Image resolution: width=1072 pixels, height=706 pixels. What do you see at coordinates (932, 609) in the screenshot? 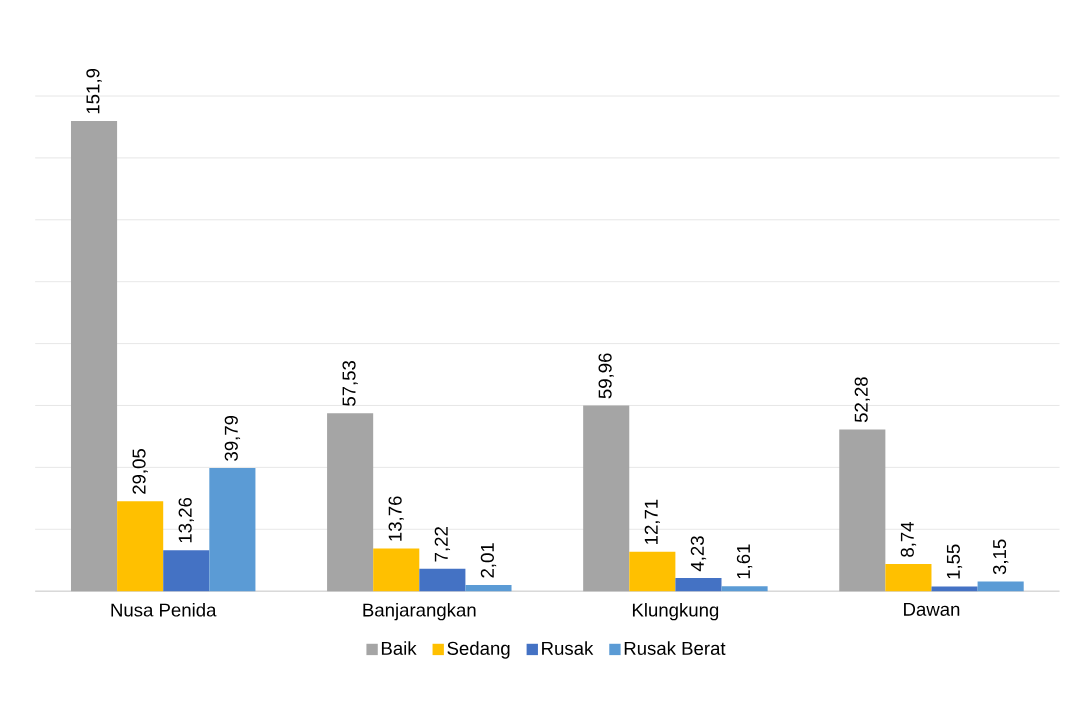
I see `x-tick-label: Dawan` at bounding box center [932, 609].